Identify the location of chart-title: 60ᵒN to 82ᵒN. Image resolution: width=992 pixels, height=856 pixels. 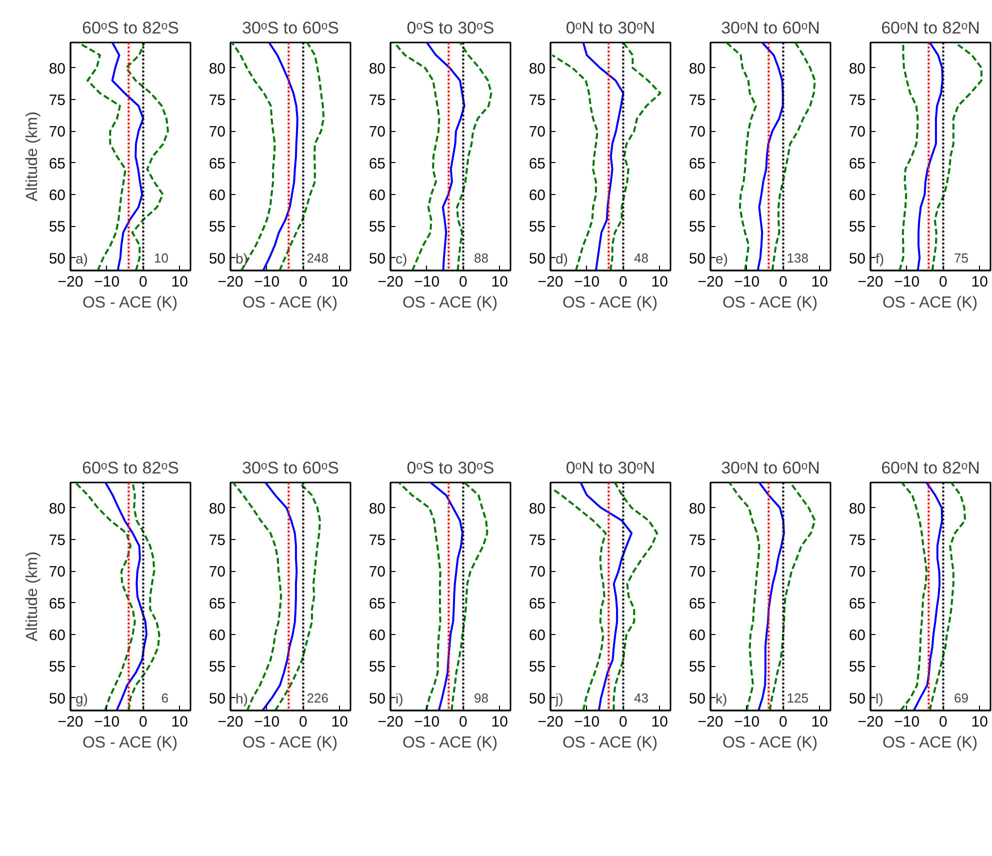
(930, 468).